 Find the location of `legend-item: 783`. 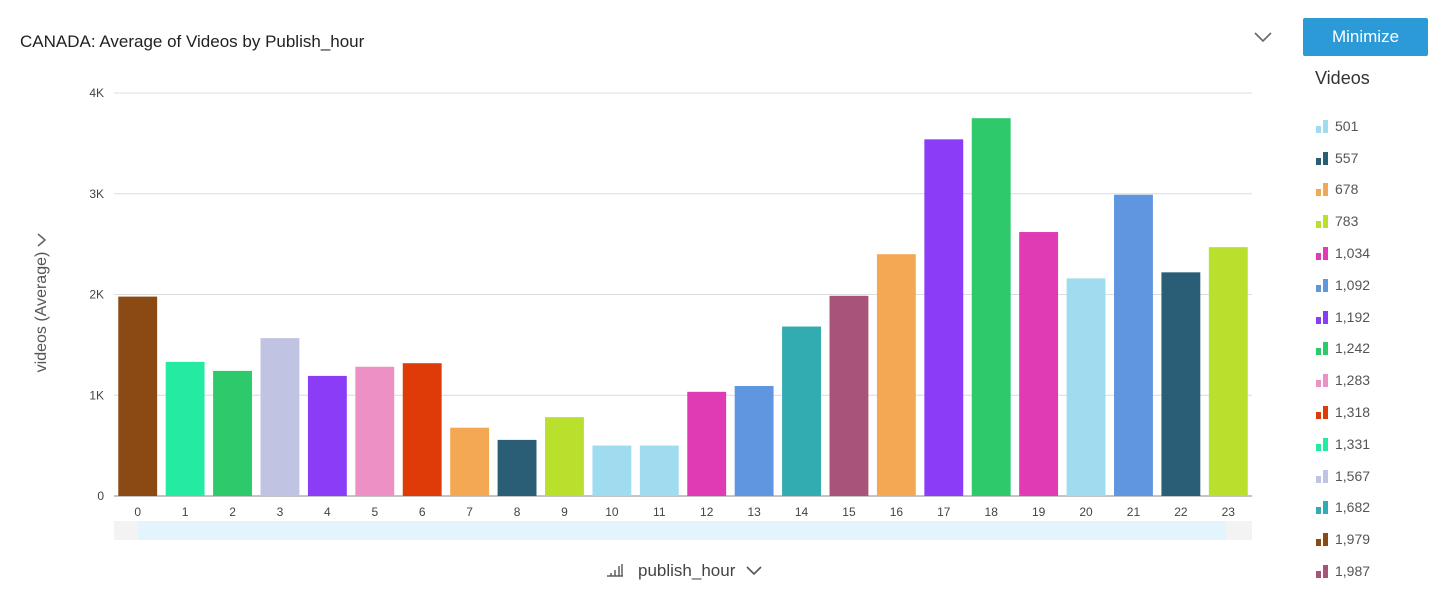

legend-item: 783 is located at coordinates (1342, 221).